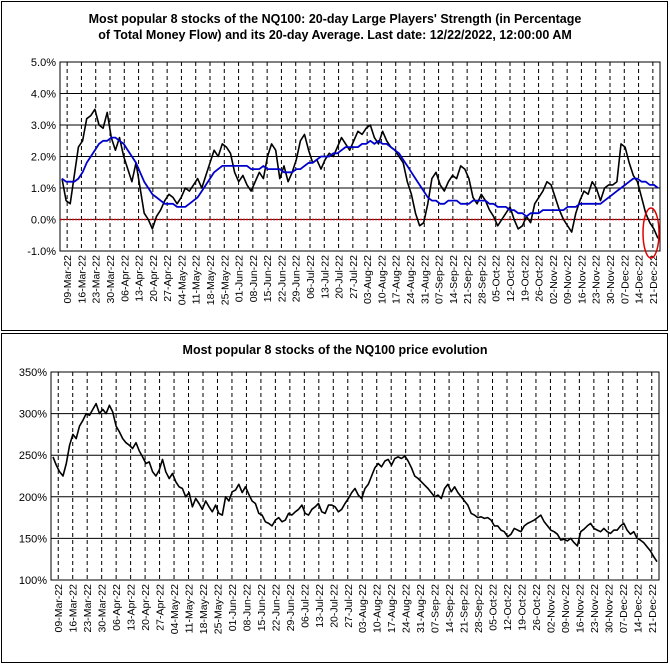  Describe the element at coordinates (33, 456) in the screenshot. I see `y-tick-label: 250%` at that location.